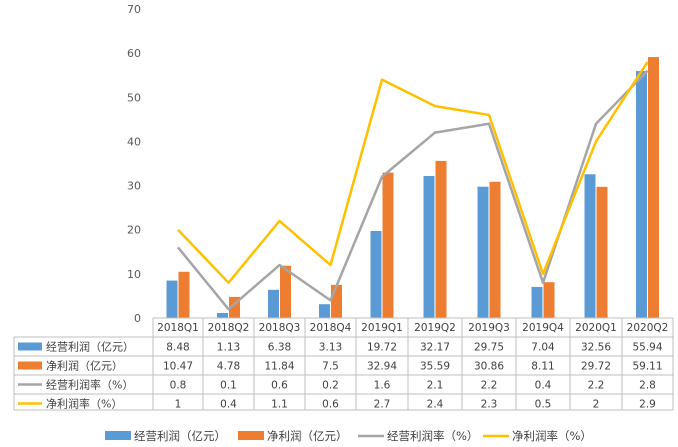 Image resolution: width=678 pixels, height=447 pixels. Describe the element at coordinates (489, 348) in the screenshot. I see `table-cell-value: 29.75` at that location.